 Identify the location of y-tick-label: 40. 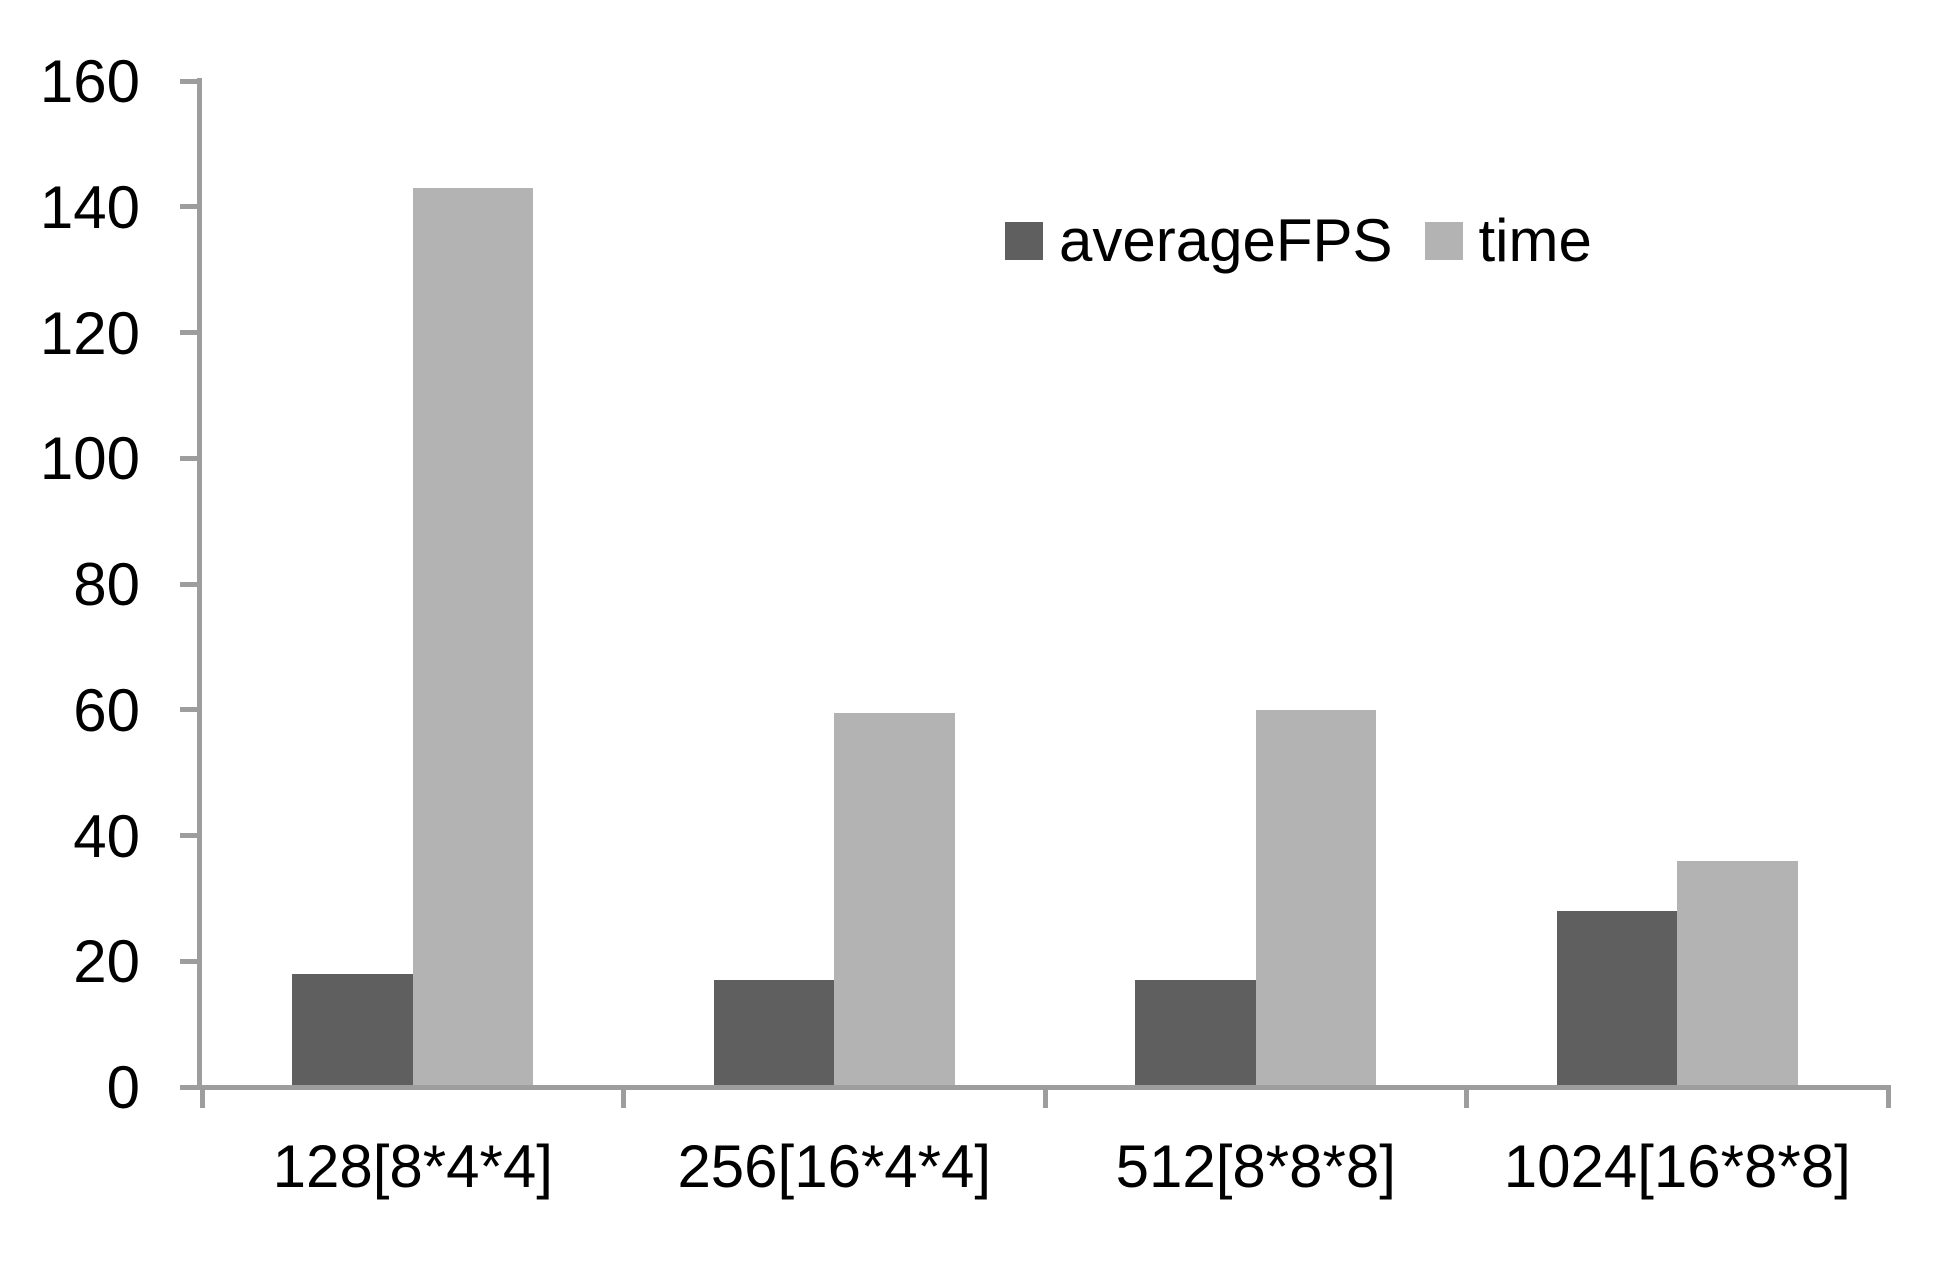
(106, 836).